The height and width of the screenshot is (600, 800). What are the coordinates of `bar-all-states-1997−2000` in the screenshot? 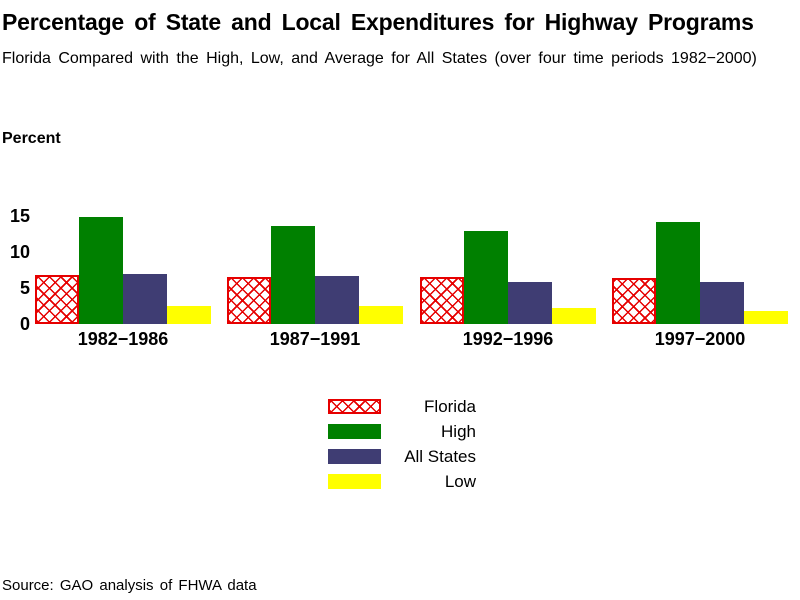 It's located at (722, 303).